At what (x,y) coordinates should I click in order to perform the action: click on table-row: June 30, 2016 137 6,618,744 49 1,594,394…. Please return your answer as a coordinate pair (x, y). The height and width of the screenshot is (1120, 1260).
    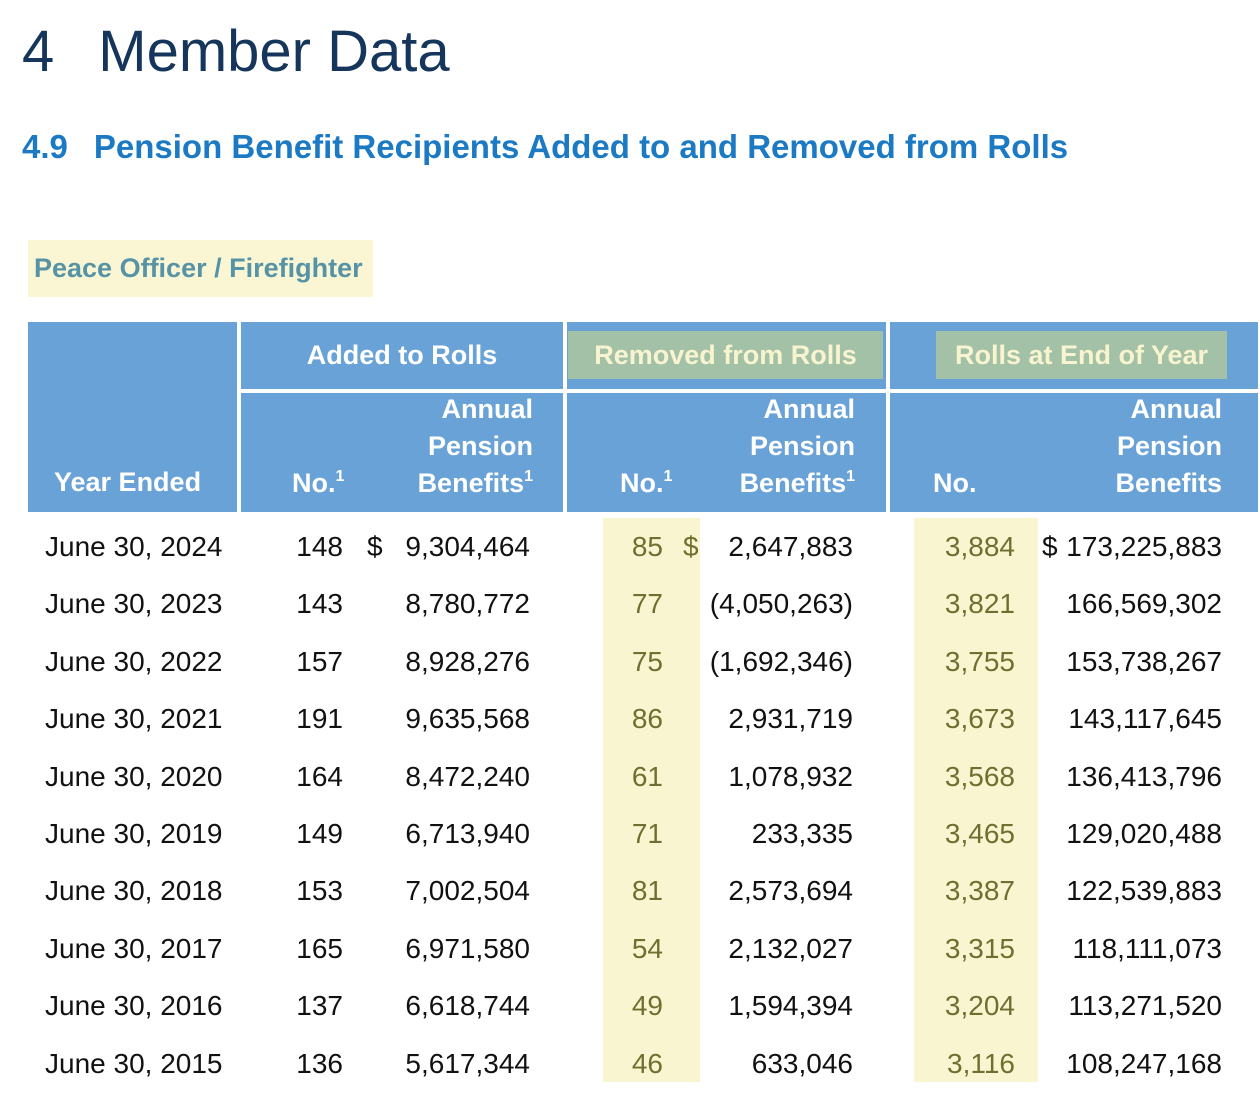
    Looking at the image, I should click on (643, 1006).